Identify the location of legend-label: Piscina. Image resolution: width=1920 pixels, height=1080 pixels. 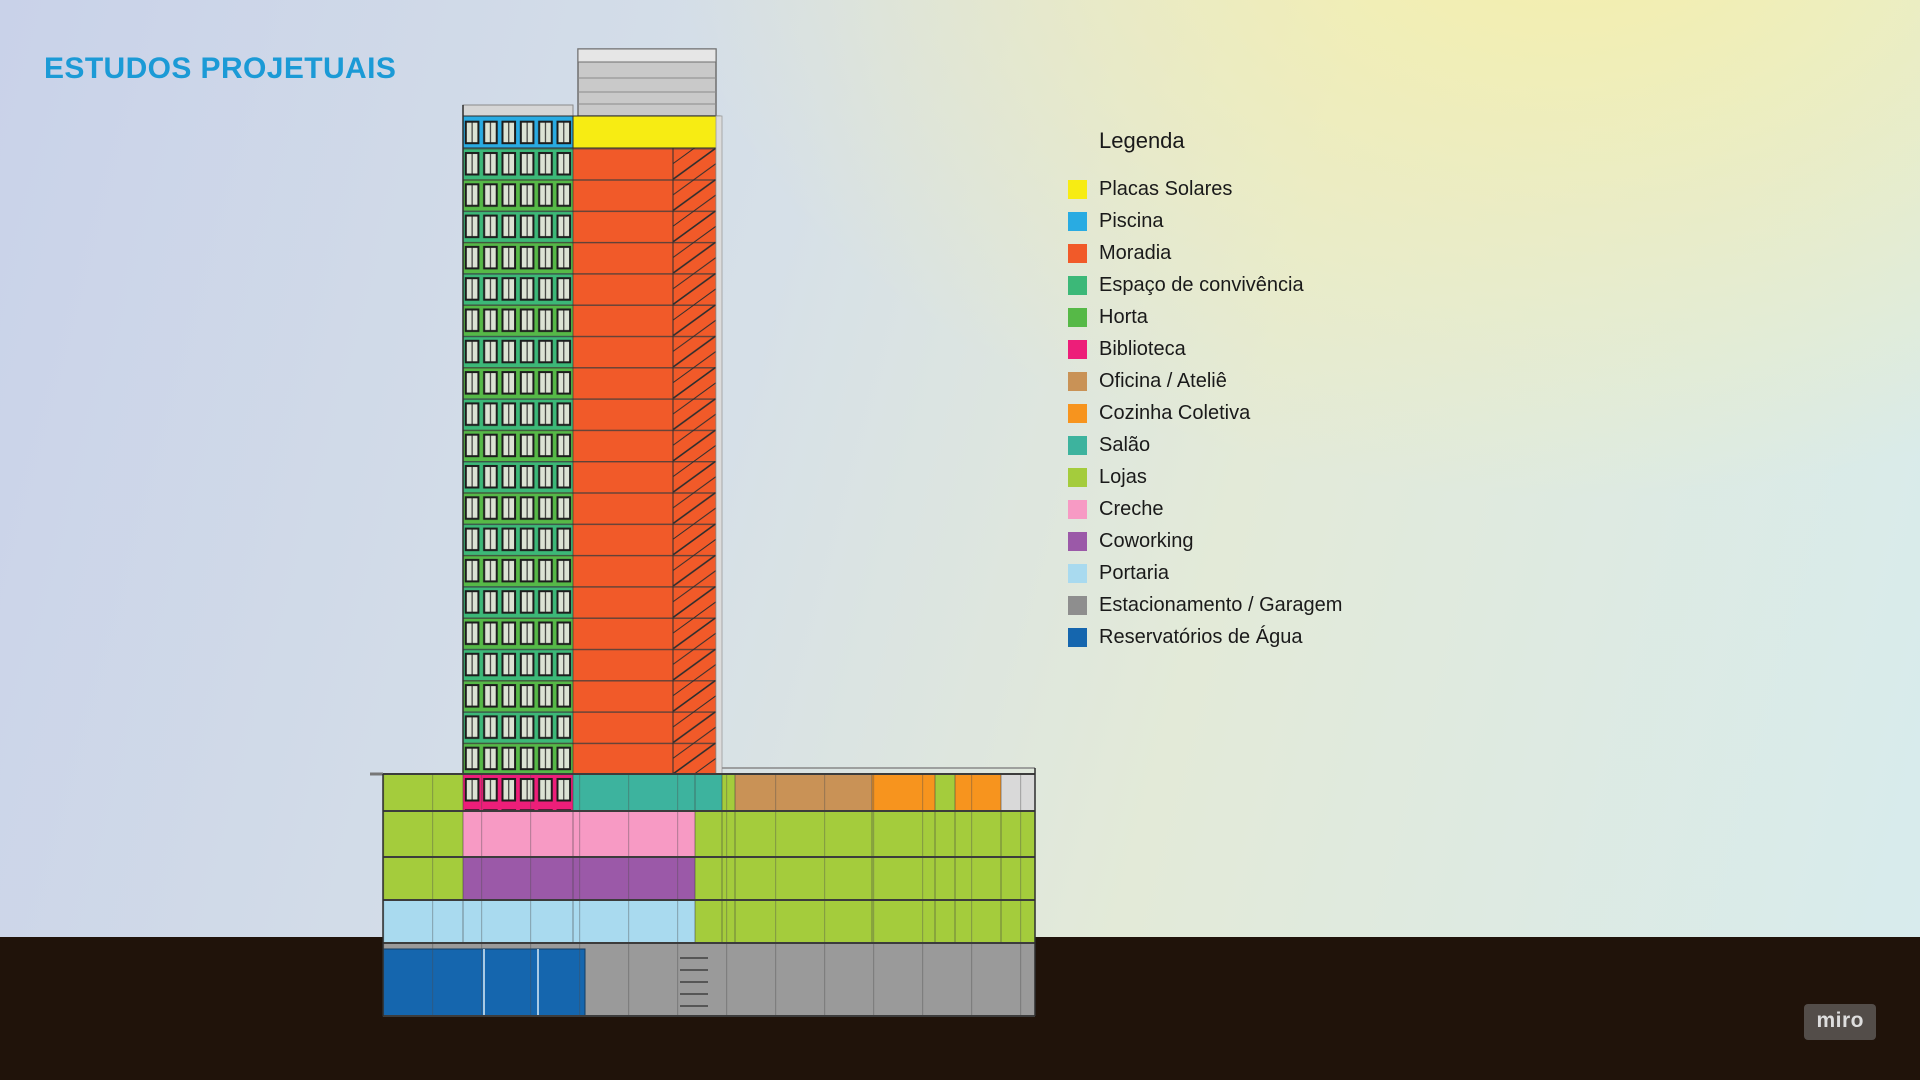
(1131, 221).